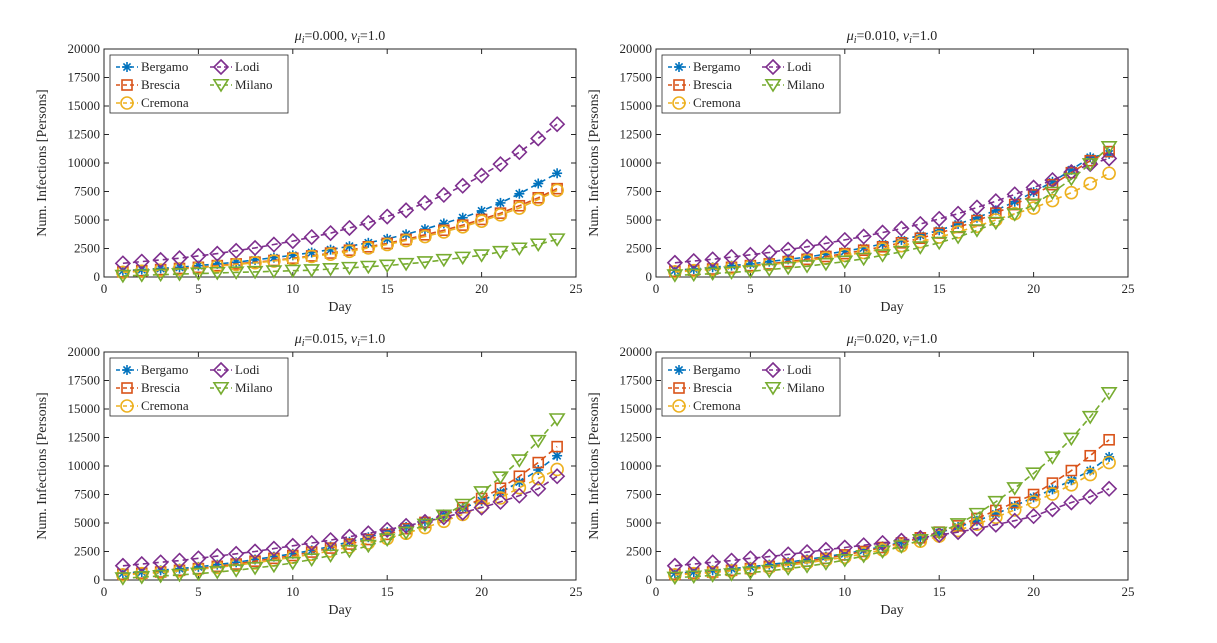 The height and width of the screenshot is (643, 1217). I want to click on x-tick-label: 10, so click(292, 288).